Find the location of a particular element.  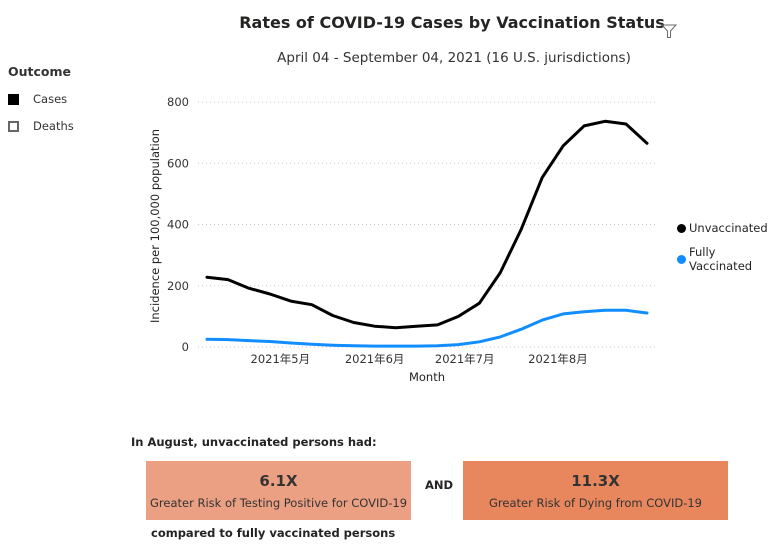

risk-card-label: Greater Risk of Dying from COVID-19 is located at coordinates (595, 502).